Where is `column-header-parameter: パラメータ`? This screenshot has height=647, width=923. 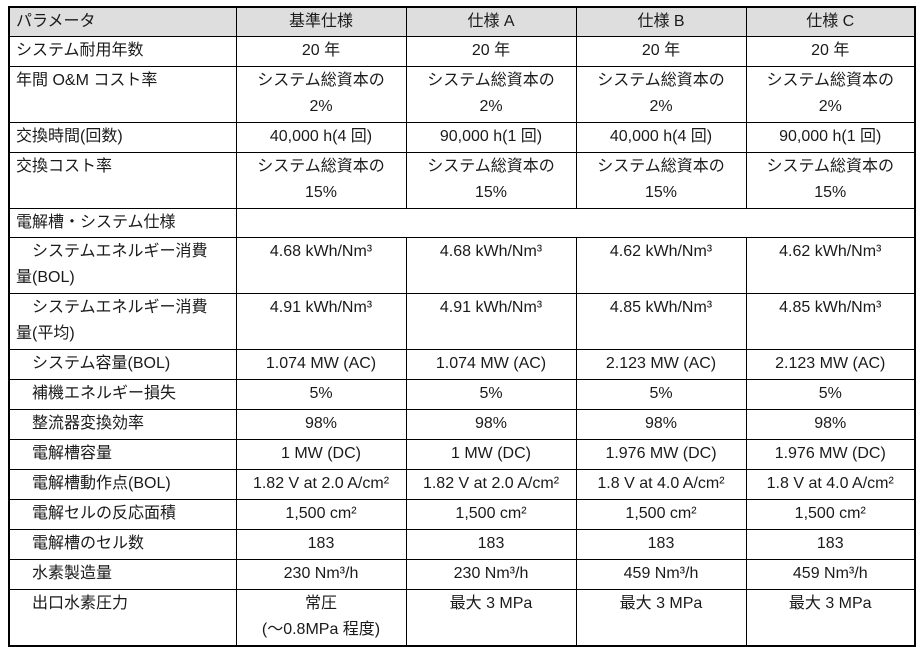 column-header-parameter: パラメータ is located at coordinates (122, 21).